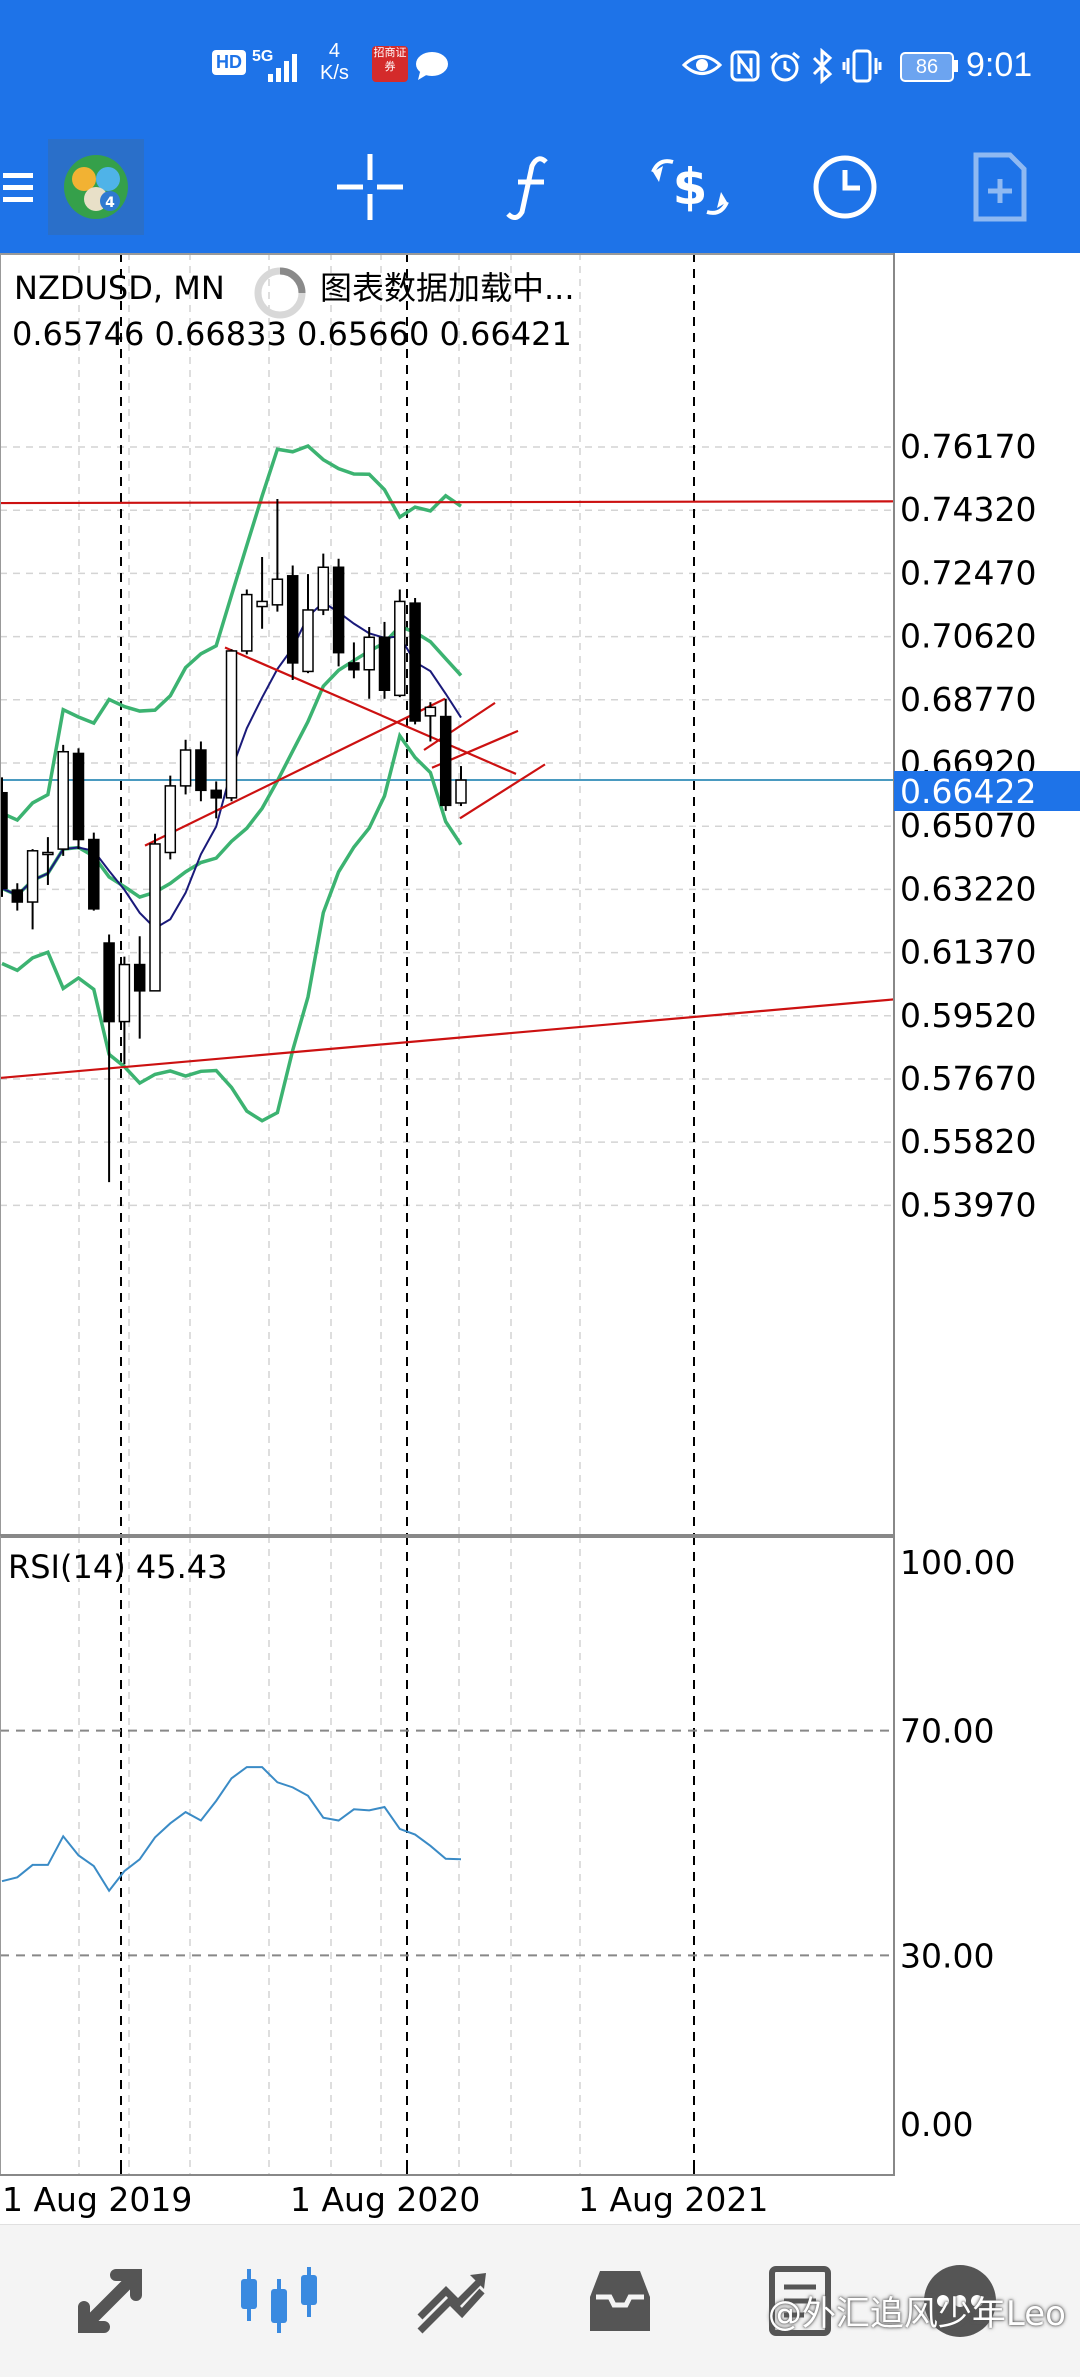  Describe the element at coordinates (947, 1731) in the screenshot. I see `rsi-tick-label: 70.00` at that location.